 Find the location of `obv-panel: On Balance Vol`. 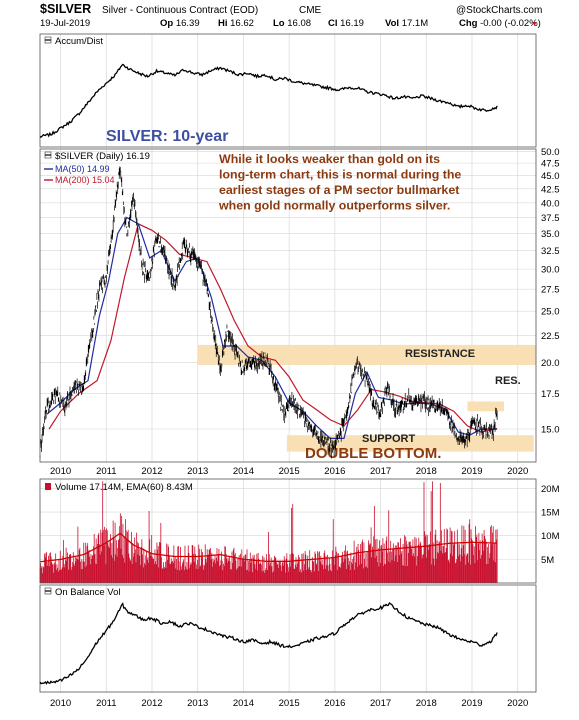

obv-panel: On Balance Vol is located at coordinates (288, 638).